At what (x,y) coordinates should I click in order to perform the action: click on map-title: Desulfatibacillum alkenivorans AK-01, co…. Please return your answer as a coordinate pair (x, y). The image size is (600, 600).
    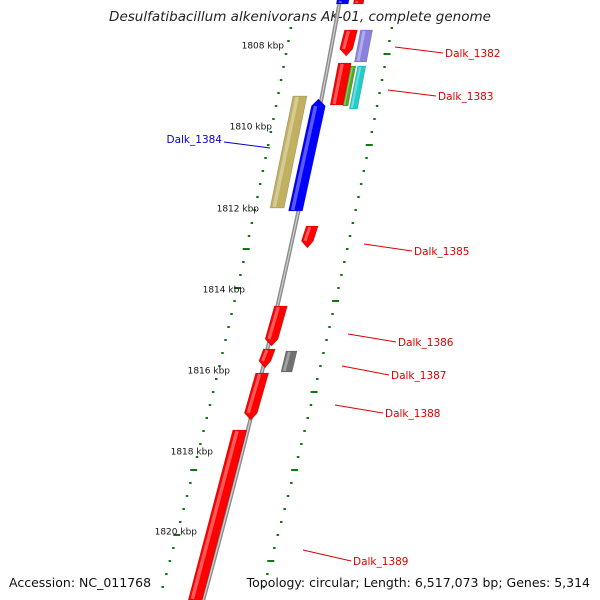
    Looking at the image, I should click on (300, 17).